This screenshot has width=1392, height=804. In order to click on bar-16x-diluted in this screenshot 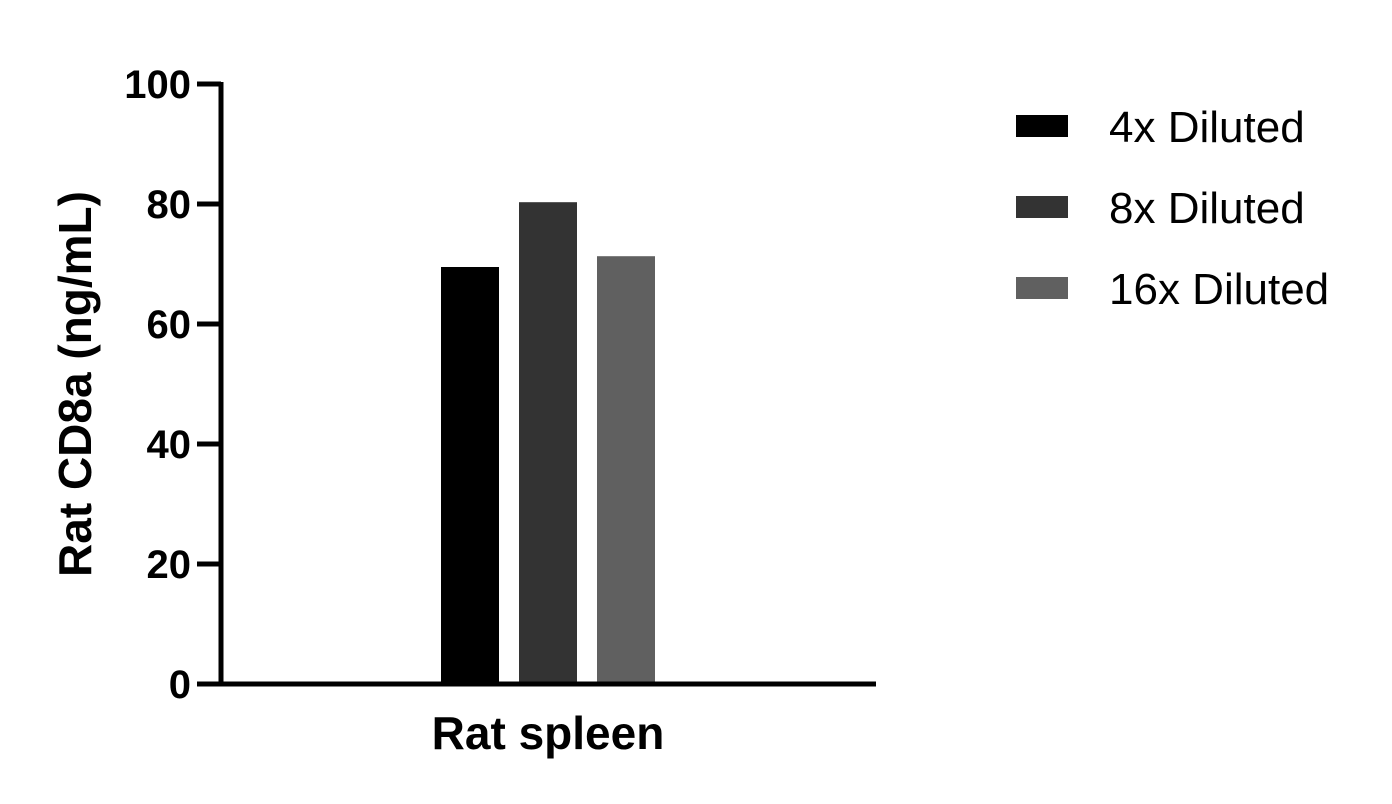, I will do `click(626, 470)`.